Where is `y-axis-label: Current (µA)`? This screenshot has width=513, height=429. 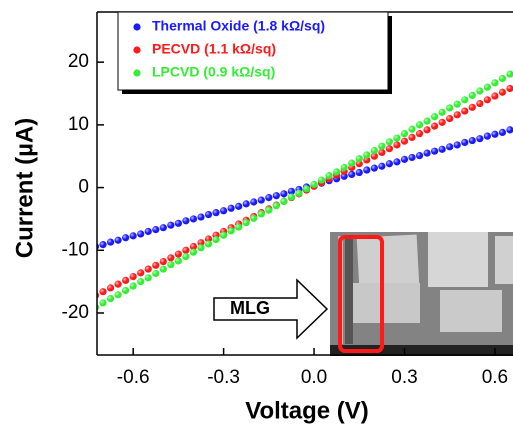
y-axis-label: Current (µA) is located at coordinates (24, 188).